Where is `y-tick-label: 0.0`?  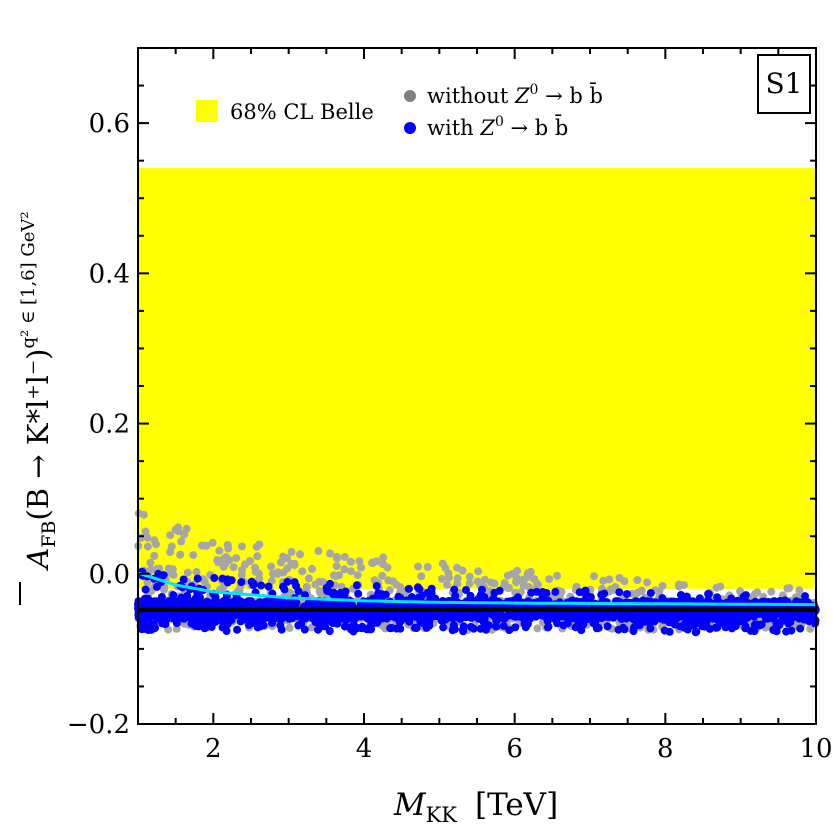
y-tick-label: 0.0 is located at coordinates (109, 575).